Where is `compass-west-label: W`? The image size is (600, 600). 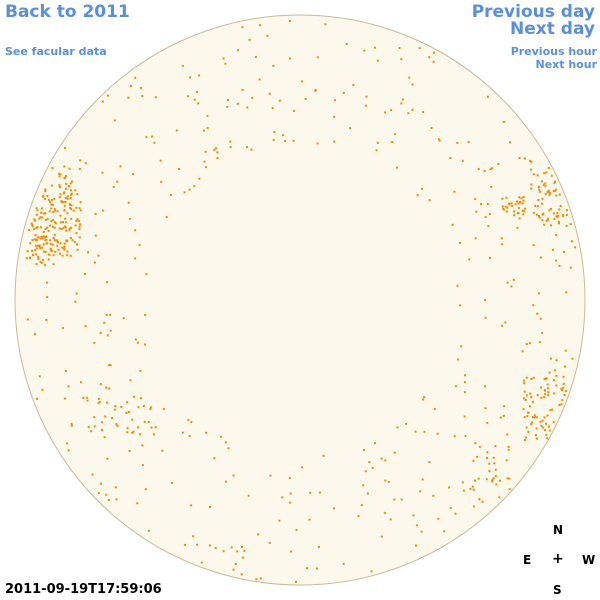 compass-west-label: W is located at coordinates (589, 560).